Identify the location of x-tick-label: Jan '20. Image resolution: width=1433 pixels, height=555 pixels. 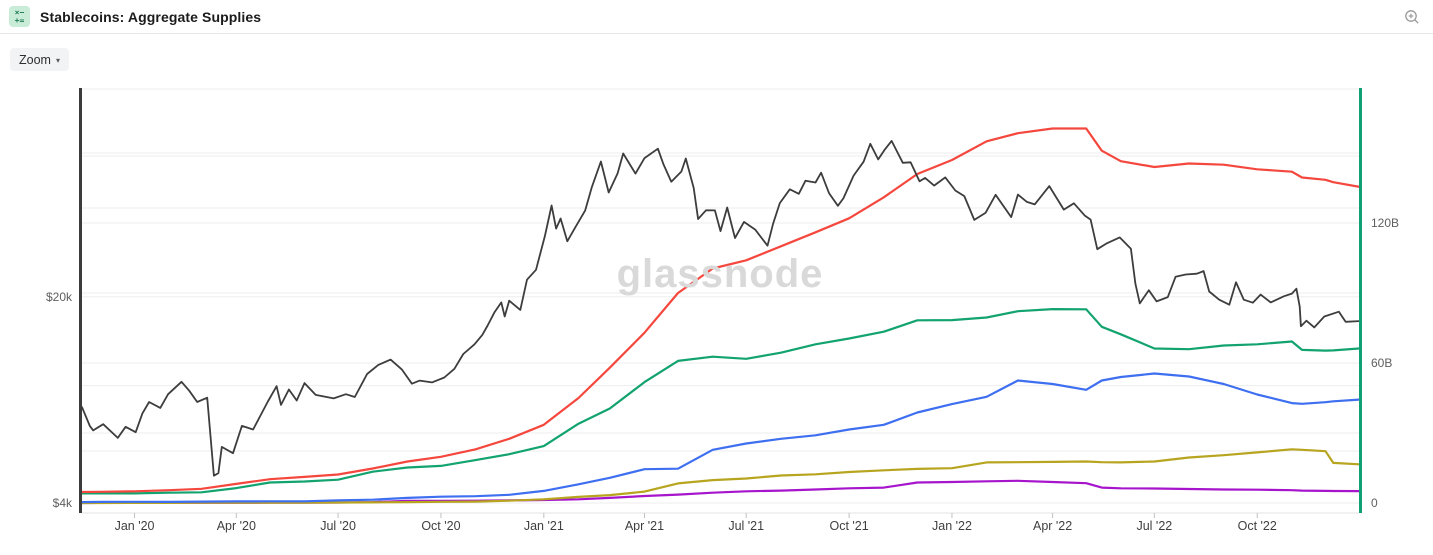
(135, 526).